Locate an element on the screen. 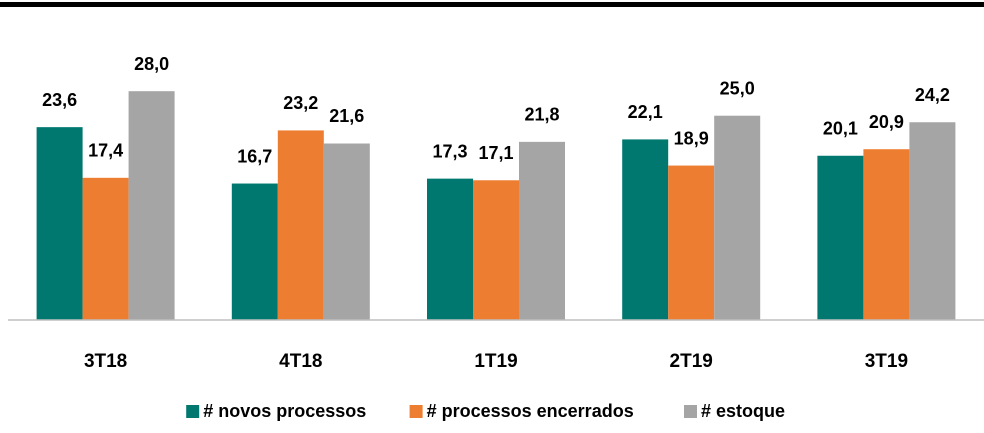 The image size is (984, 433). data-label: 22,1 is located at coordinates (645, 112).